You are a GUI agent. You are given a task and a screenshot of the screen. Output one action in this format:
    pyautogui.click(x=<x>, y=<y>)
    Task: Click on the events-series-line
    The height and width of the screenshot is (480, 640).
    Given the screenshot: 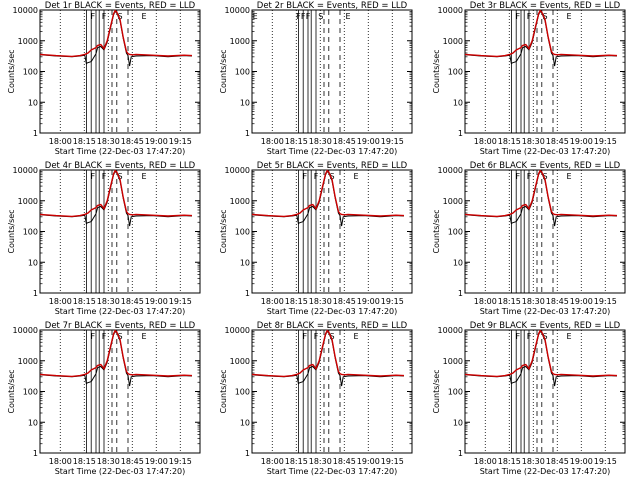 What is the action you would take?
    pyautogui.click(x=116, y=38)
    